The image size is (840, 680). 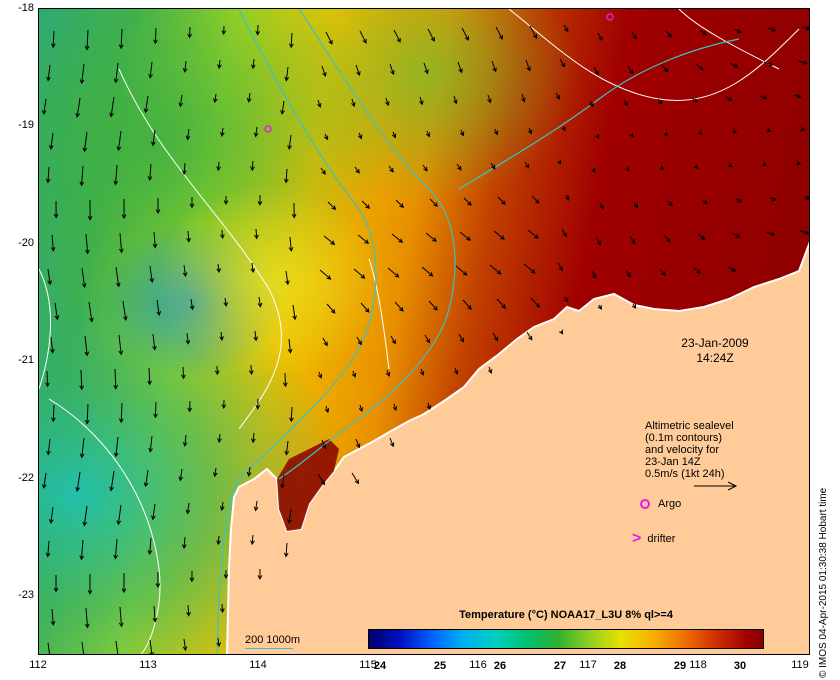 What do you see at coordinates (685, 474) in the screenshot?
I see `legend-line: 0.5m/s (1kt 24h)` at bounding box center [685, 474].